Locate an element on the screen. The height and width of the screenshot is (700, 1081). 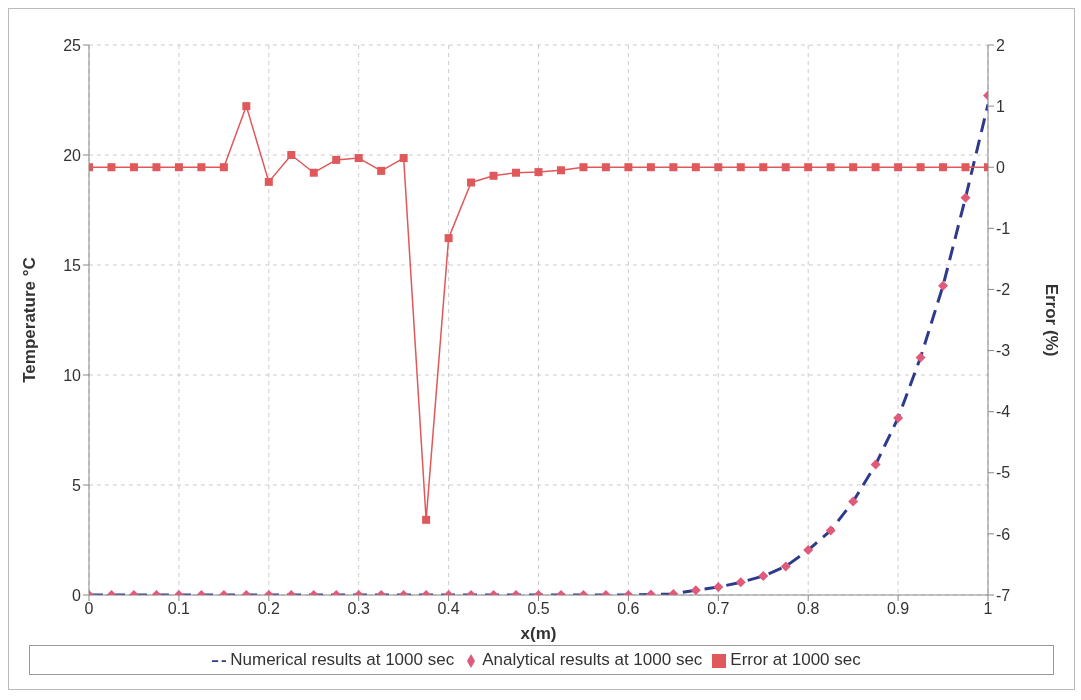
y2-tick-label: 2 is located at coordinates (1000, 45).